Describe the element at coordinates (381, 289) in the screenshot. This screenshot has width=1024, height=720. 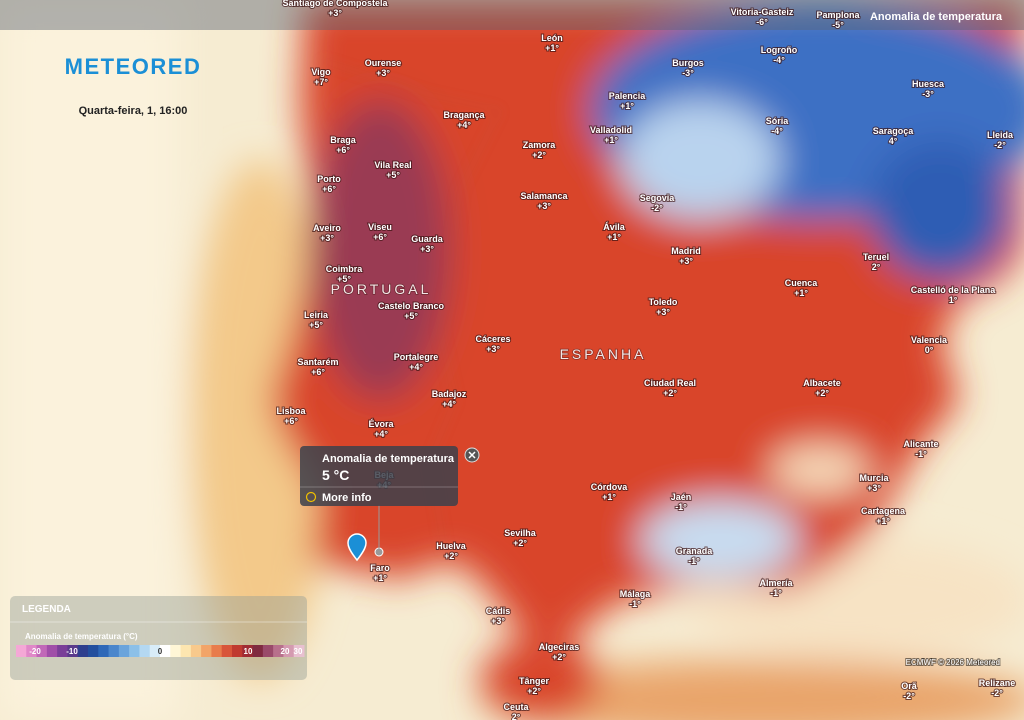
I see `country-label: PORTUGAL` at that location.